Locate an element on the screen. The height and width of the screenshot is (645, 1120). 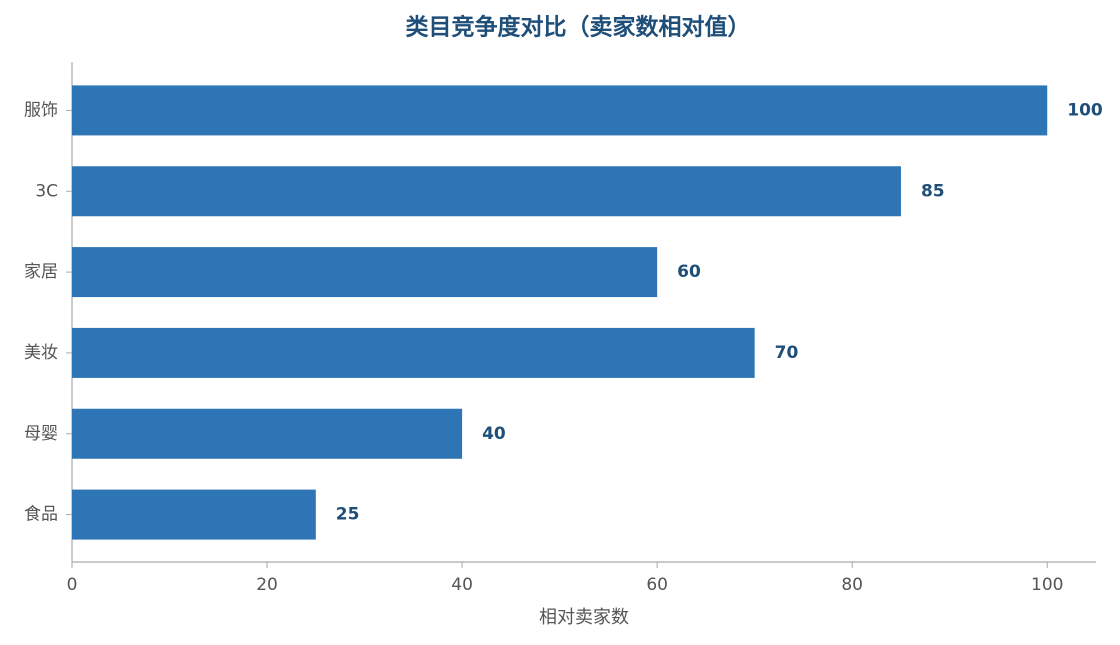
y-tick-label: 3C is located at coordinates (46, 191).